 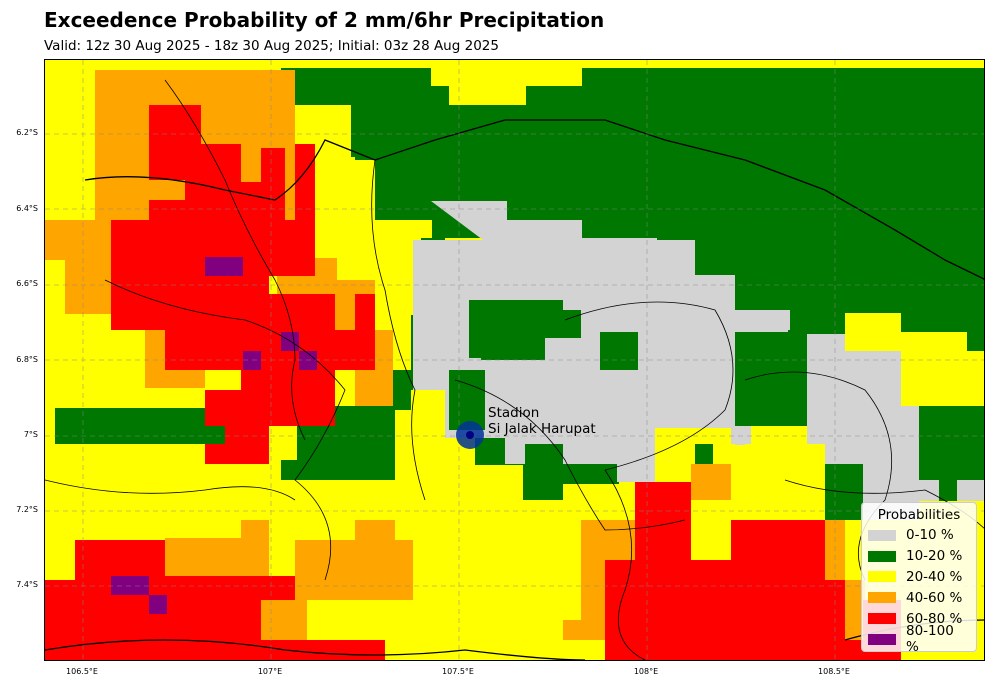 I want to click on lon-tick-label: 107.5°E, so click(x=458, y=671).